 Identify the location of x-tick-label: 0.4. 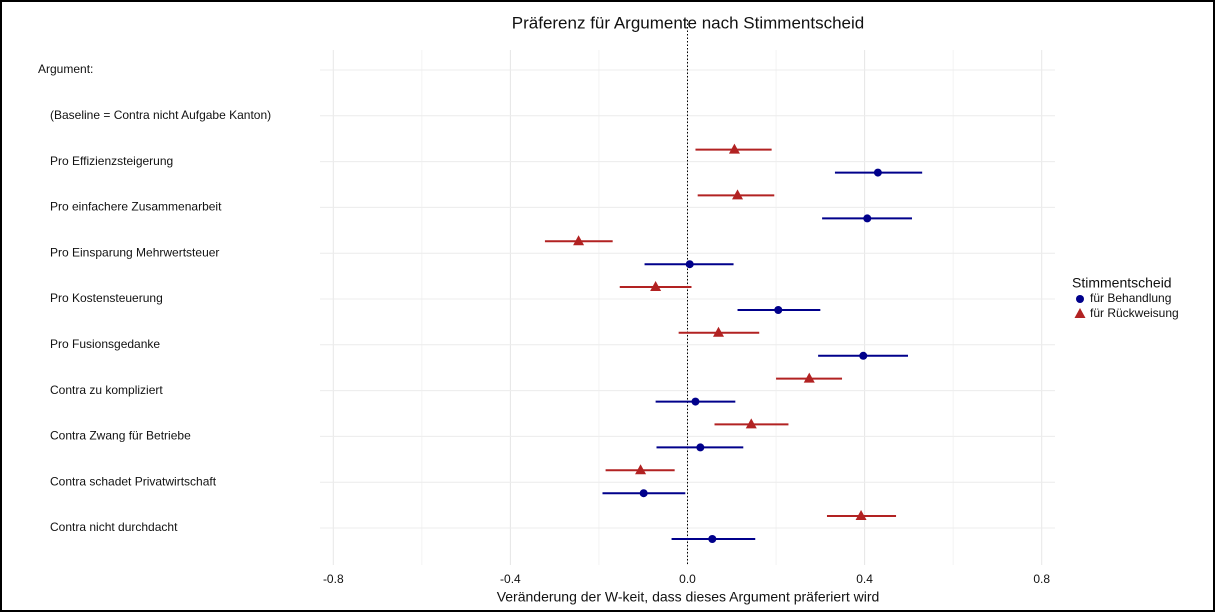
(864, 579).